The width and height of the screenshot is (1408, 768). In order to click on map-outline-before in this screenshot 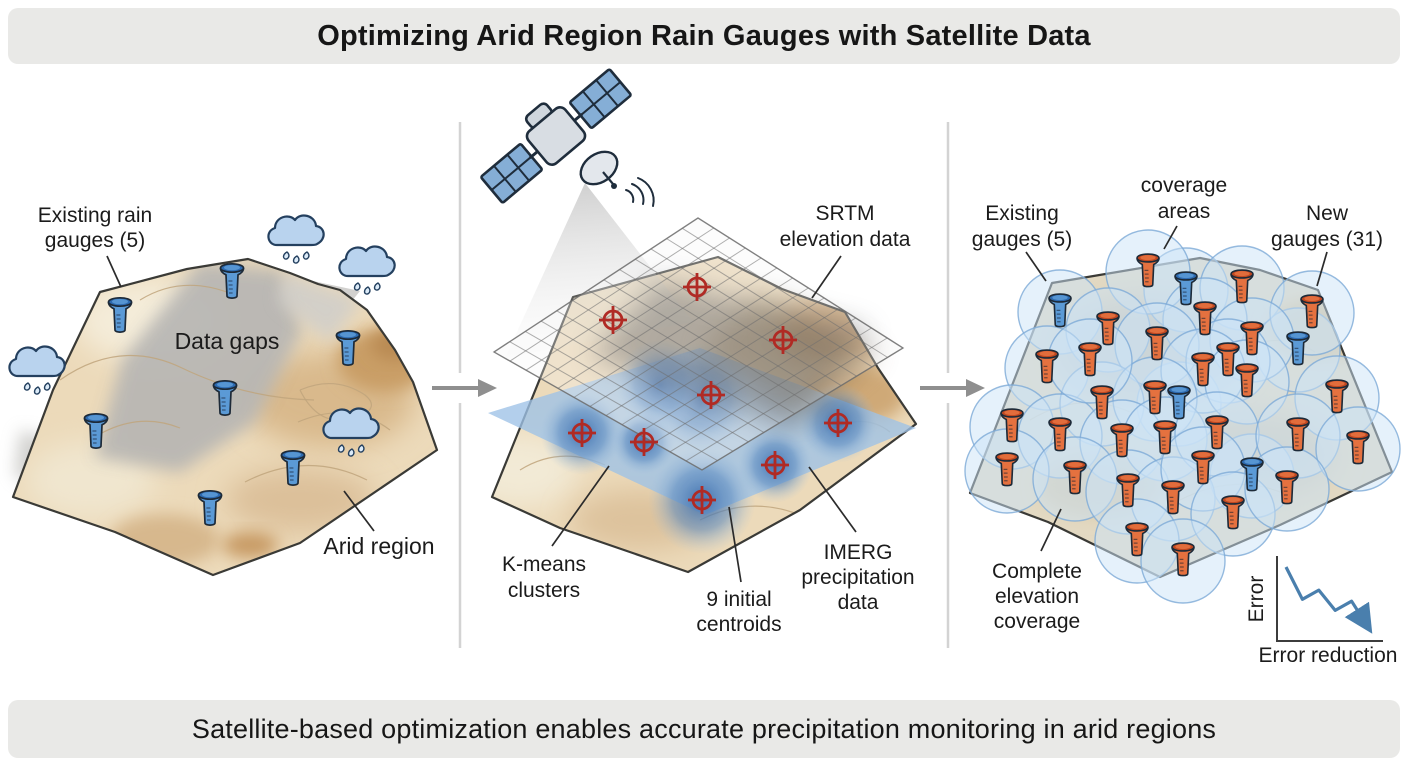, I will do `click(225, 417)`.